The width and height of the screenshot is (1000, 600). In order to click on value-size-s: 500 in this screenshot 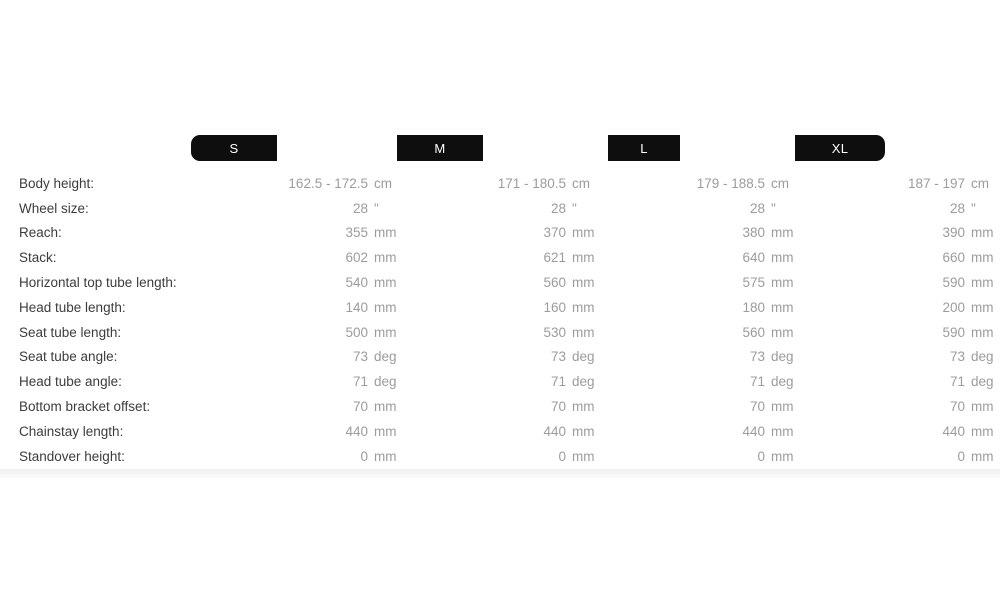, I will do `click(356, 332)`.